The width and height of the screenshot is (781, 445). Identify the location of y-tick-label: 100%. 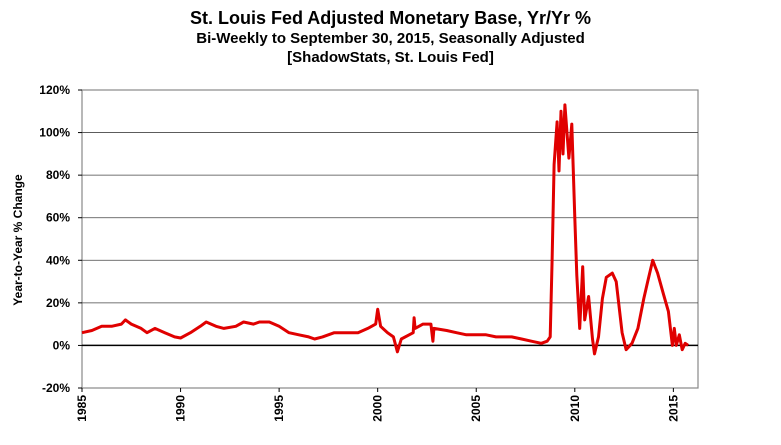
(54, 133).